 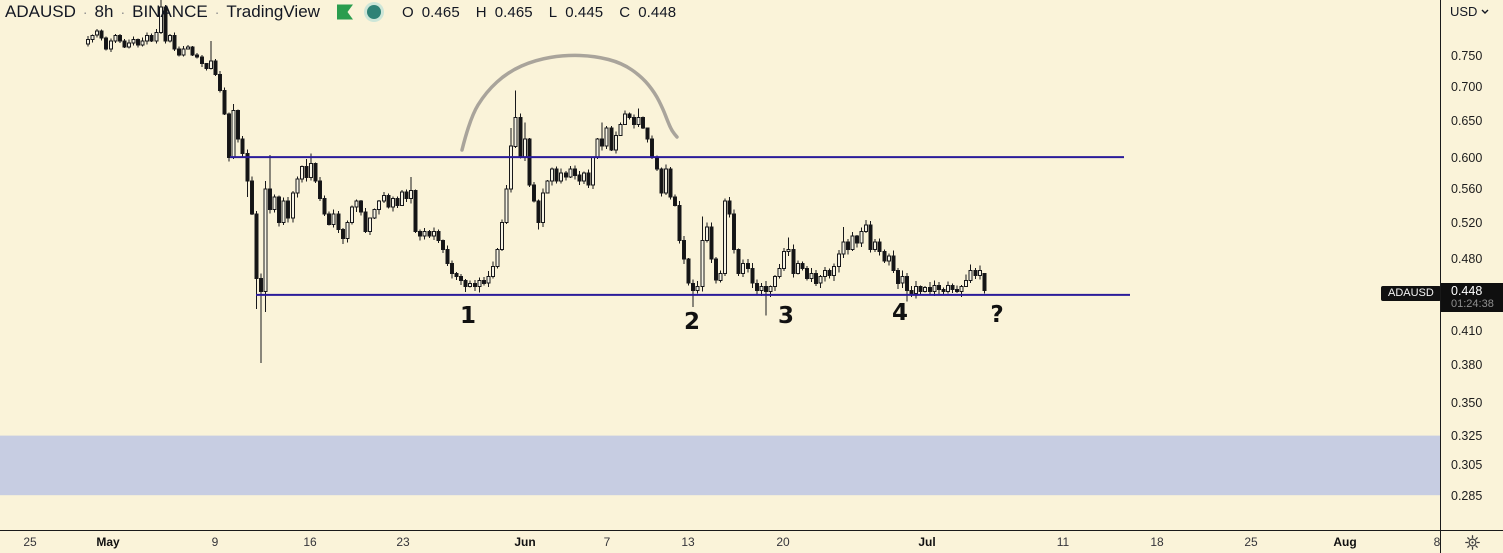 I want to click on price-tick: 0.520, so click(x=1467, y=222).